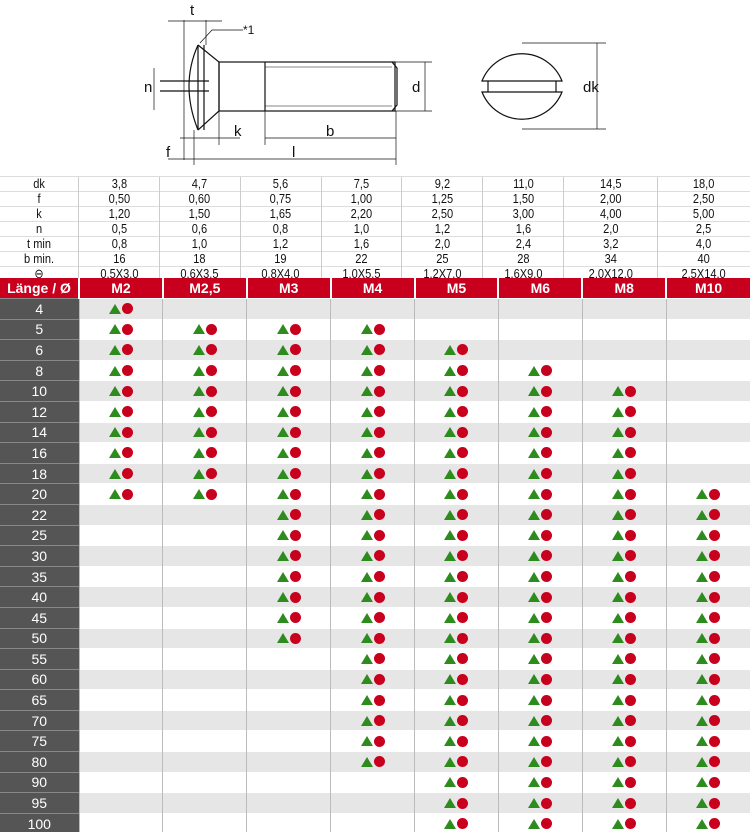 The image size is (750, 832). I want to click on length-label: 18, so click(39, 473).